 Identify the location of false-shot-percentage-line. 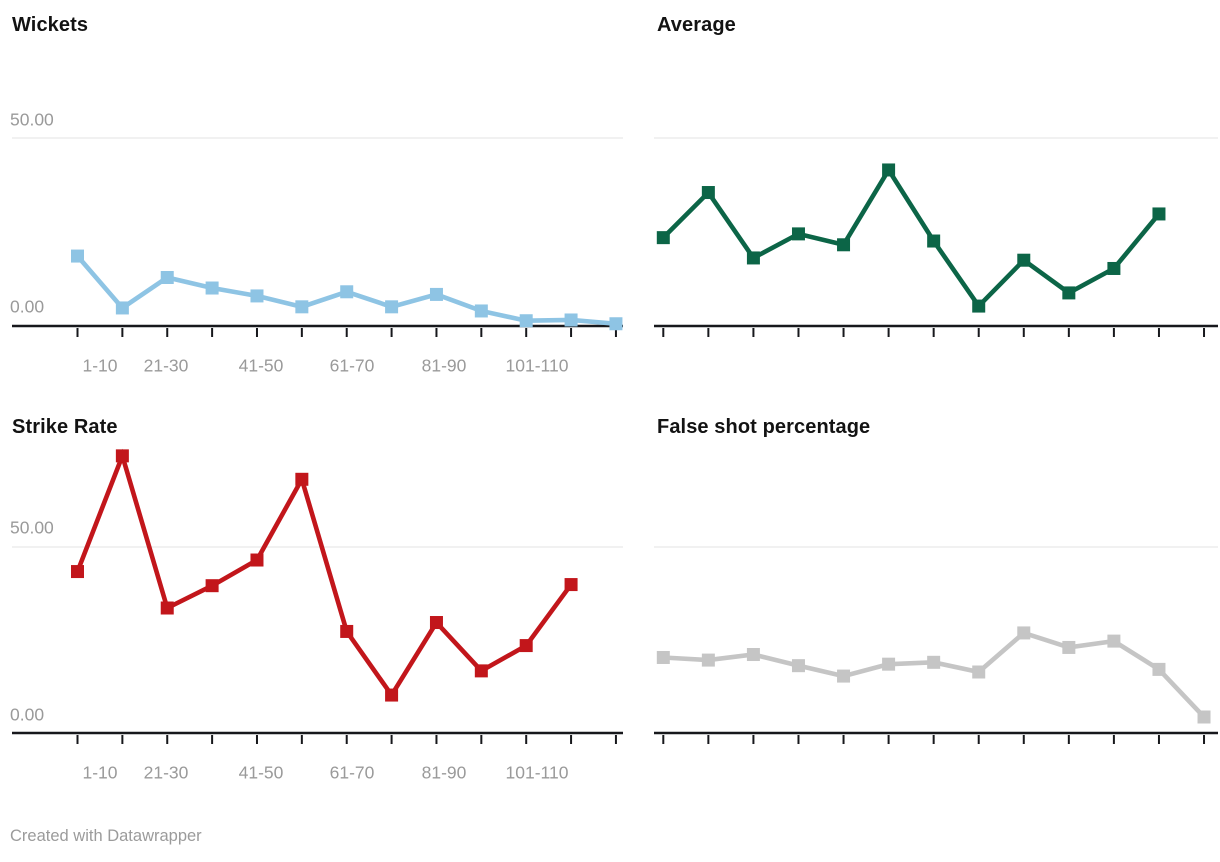
(934, 674).